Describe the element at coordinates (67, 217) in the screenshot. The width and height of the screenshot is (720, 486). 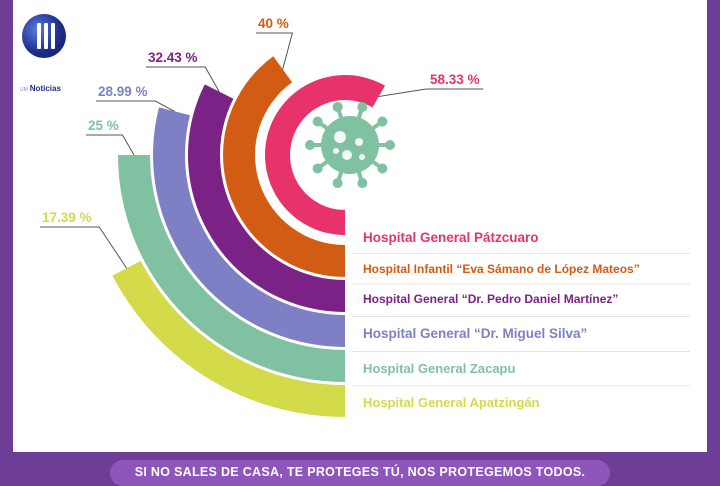
I see `value-label: 17.39 %` at that location.